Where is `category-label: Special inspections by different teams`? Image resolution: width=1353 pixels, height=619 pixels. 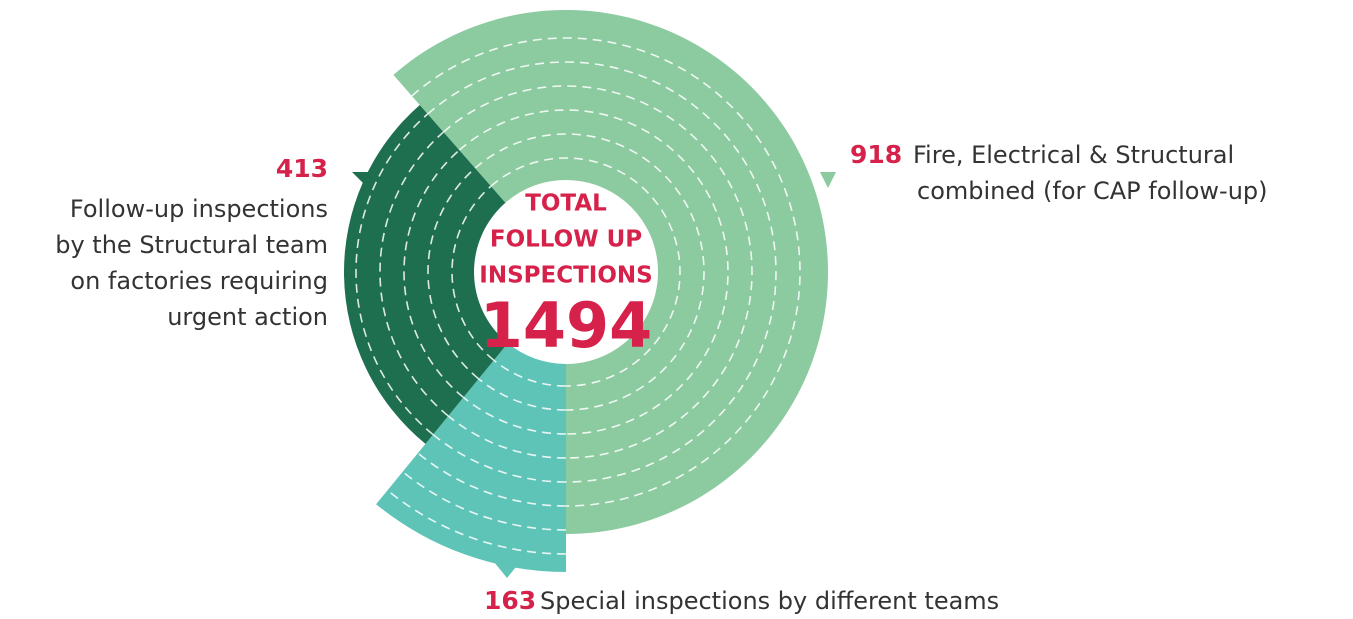
category-label: Special inspections by different teams is located at coordinates (769, 601).